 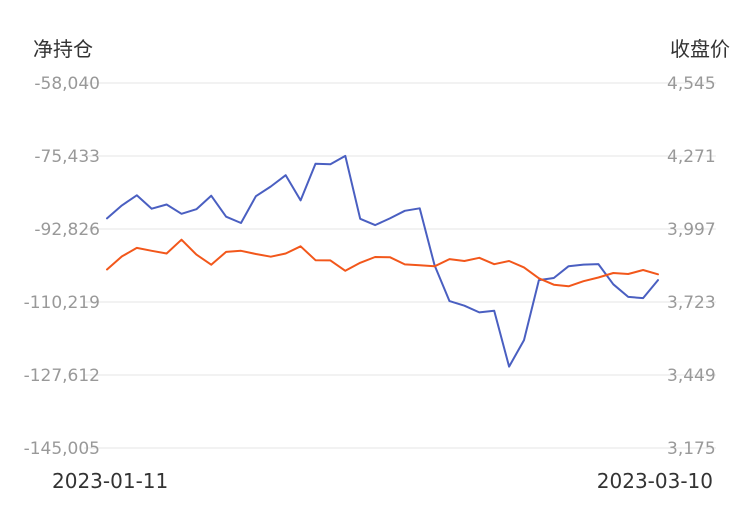 What do you see at coordinates (691, 230) in the screenshot?
I see `right-axis-tick-label: 3,997` at bounding box center [691, 230].